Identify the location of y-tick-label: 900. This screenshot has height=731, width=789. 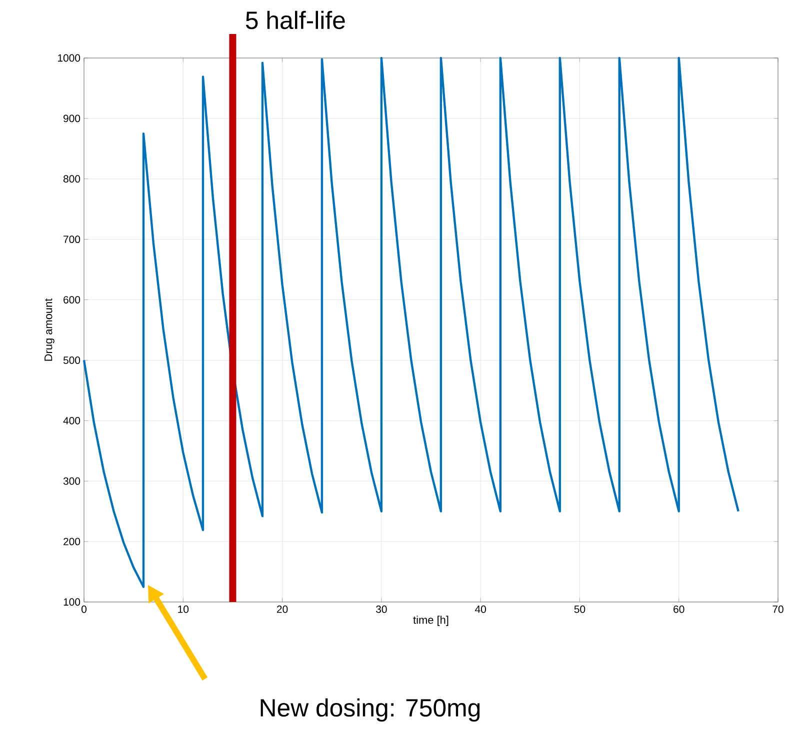
(72, 118).